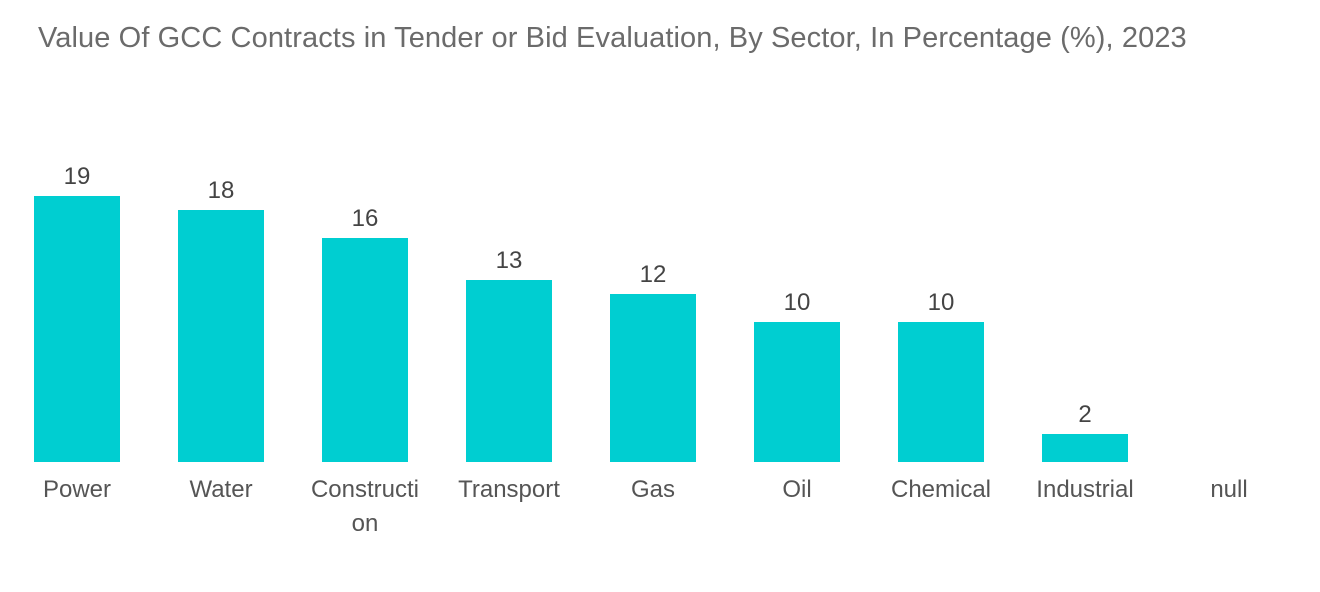  Describe the element at coordinates (1085, 448) in the screenshot. I see `bar-industrial` at that location.